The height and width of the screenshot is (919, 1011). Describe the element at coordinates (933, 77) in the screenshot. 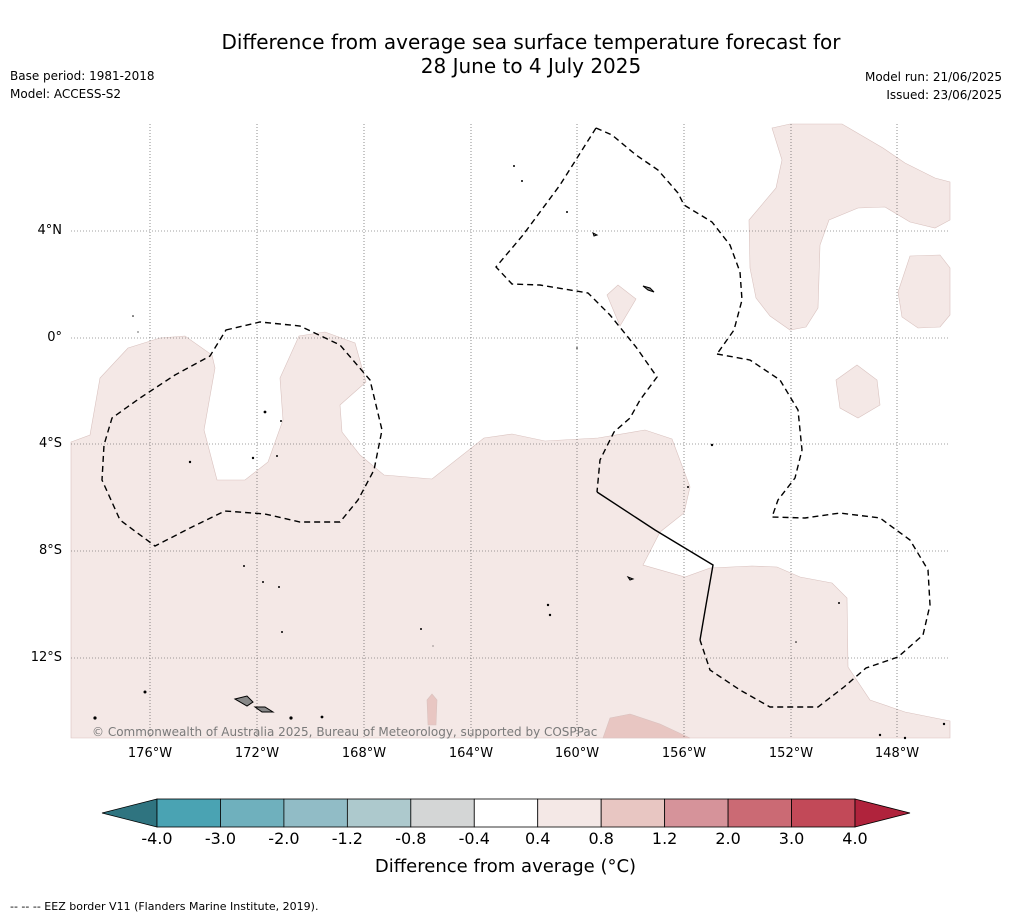

I see `model-run: Model run: 21/06/2025` at that location.